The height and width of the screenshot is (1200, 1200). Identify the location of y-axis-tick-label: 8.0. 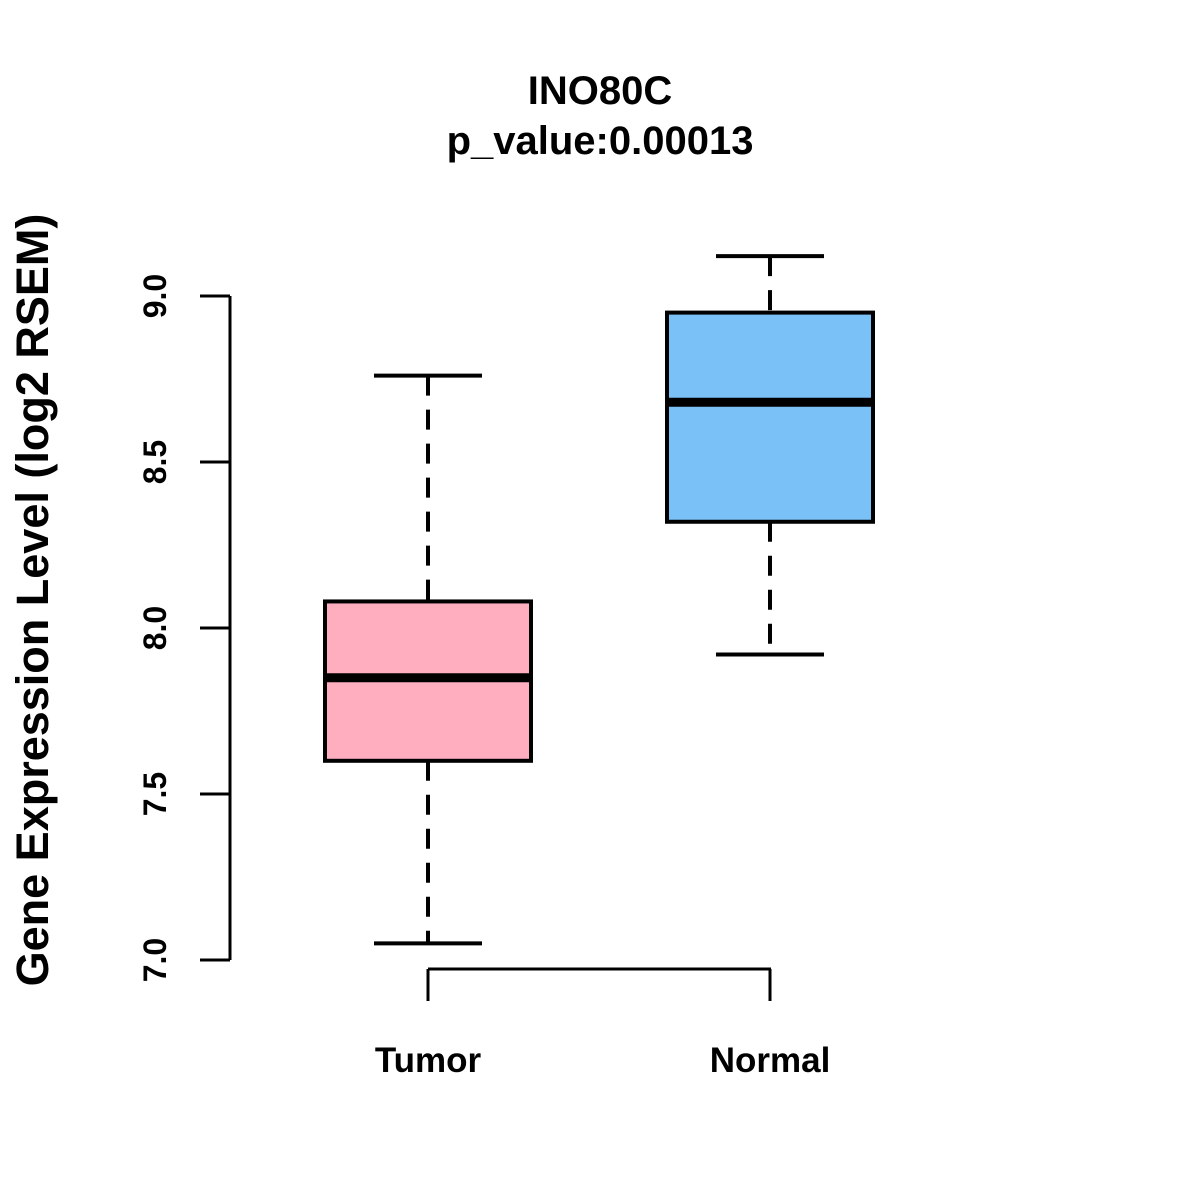
(155, 628).